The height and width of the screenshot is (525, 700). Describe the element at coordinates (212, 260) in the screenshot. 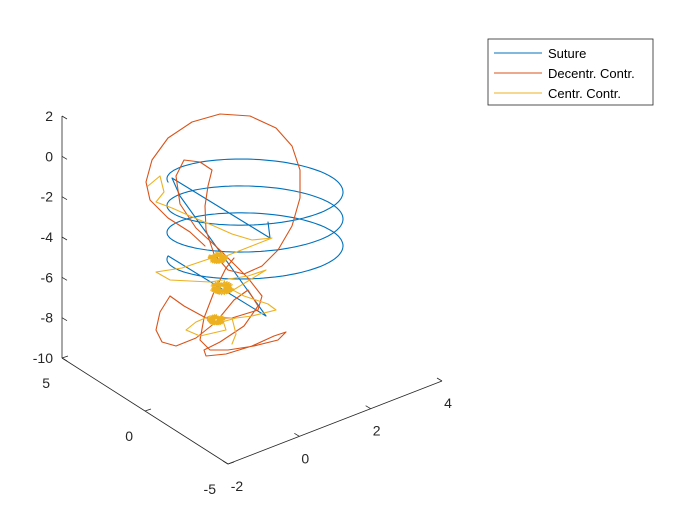

I see `series-centr-contr` at that location.